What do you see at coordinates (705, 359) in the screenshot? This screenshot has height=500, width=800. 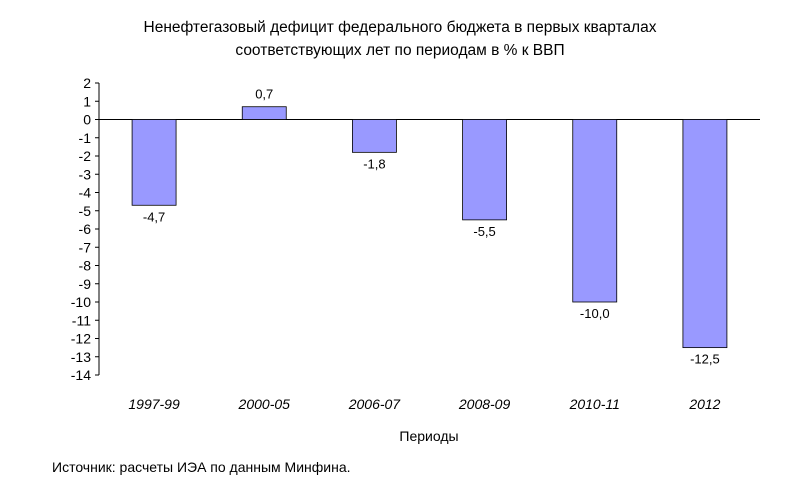 I see `data-label: -12,5` at bounding box center [705, 359].